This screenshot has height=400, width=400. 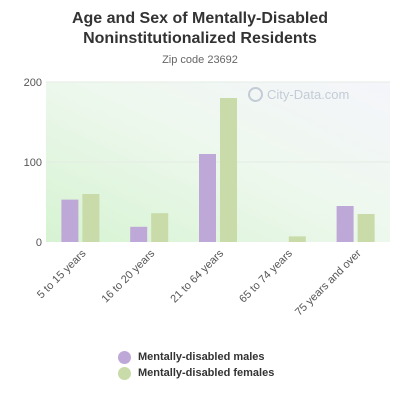 What do you see at coordinates (33, 83) in the screenshot?
I see `y-tick-label: 200` at bounding box center [33, 83].